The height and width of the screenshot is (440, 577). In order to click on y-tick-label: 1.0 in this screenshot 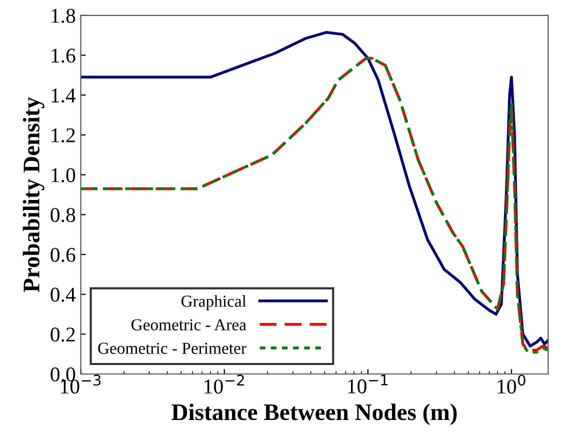, I will do `click(64, 175)`.